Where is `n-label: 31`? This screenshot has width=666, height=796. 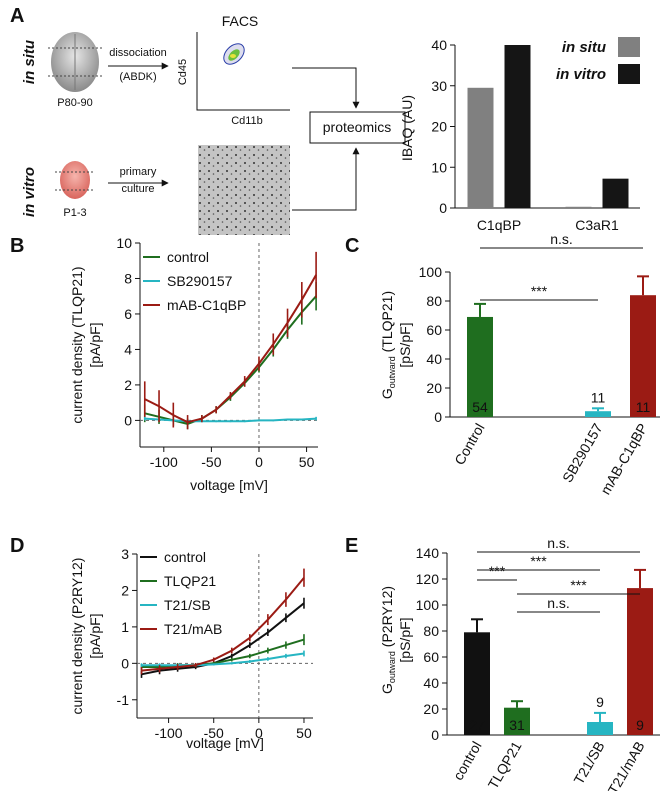
n-label: 31 is located at coordinates (517, 725).